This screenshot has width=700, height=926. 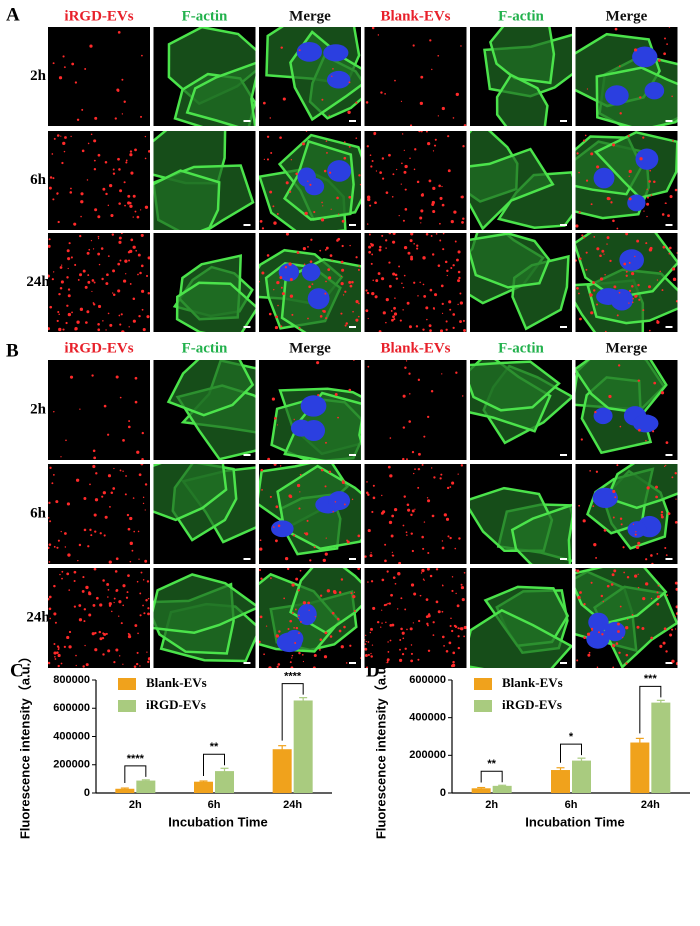 What do you see at coordinates (571, 737) in the screenshot?
I see `significance-label: *` at bounding box center [571, 737].